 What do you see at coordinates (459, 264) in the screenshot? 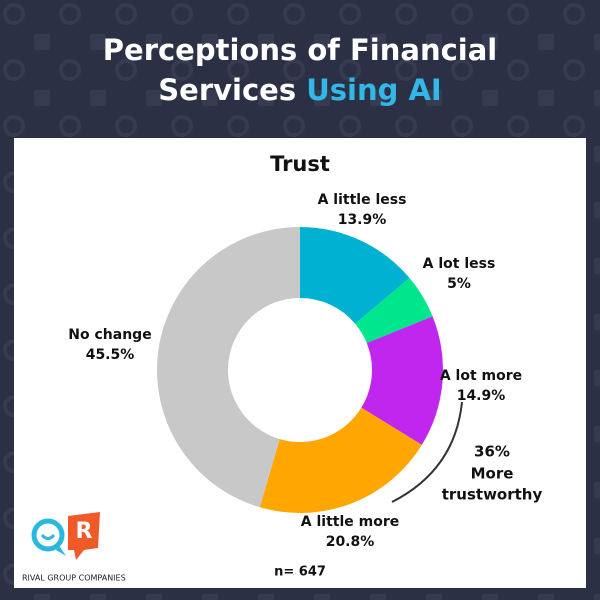
I see `slice-label: A lot less` at bounding box center [459, 264].